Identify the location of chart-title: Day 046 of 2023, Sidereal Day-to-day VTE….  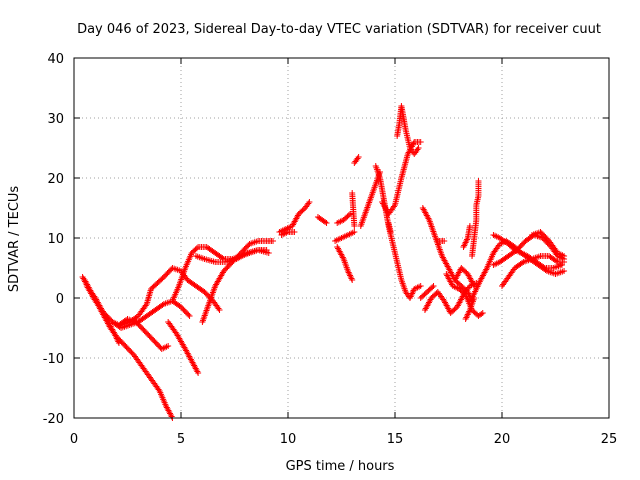
(339, 29).